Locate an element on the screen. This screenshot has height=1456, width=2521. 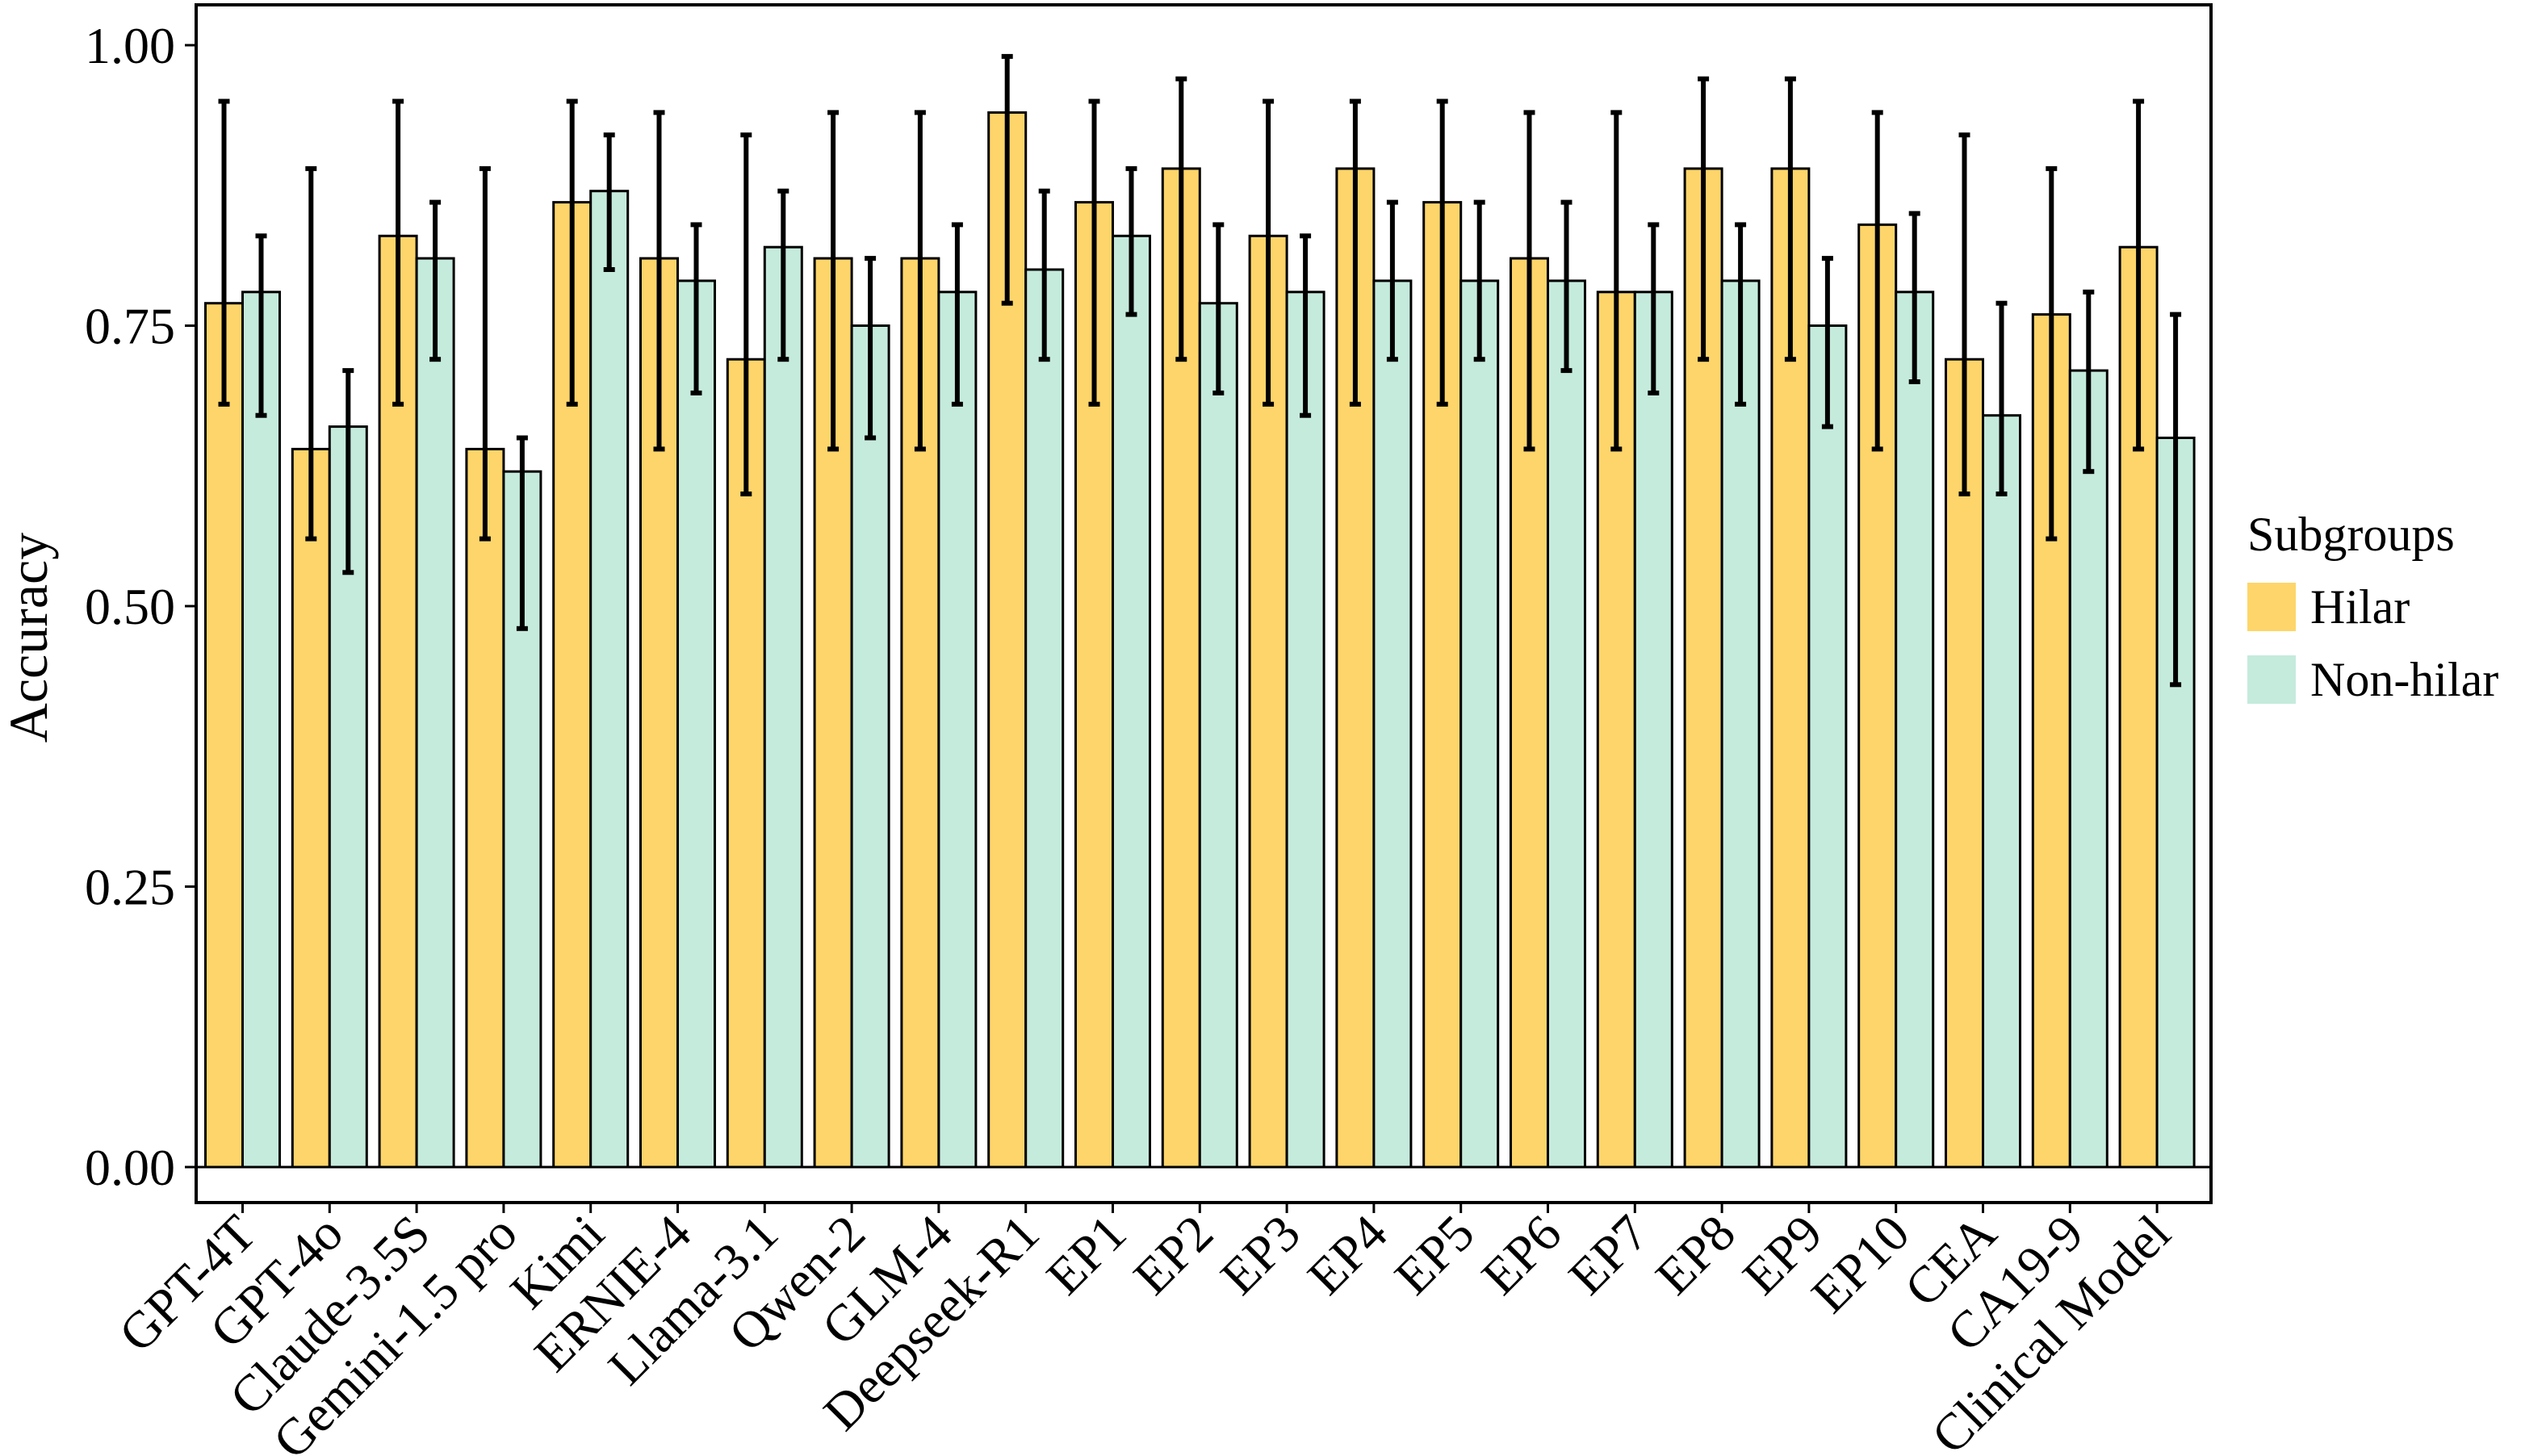
x-tick-label: EP10 is located at coordinates (1860, 1264).